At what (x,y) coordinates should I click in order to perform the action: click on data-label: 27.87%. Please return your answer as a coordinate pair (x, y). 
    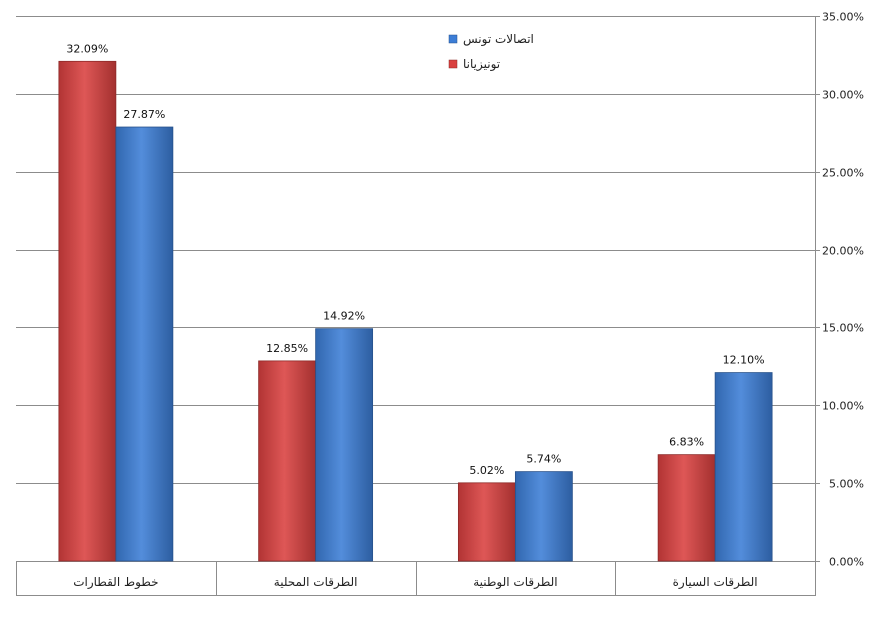
    Looking at the image, I should click on (144, 114).